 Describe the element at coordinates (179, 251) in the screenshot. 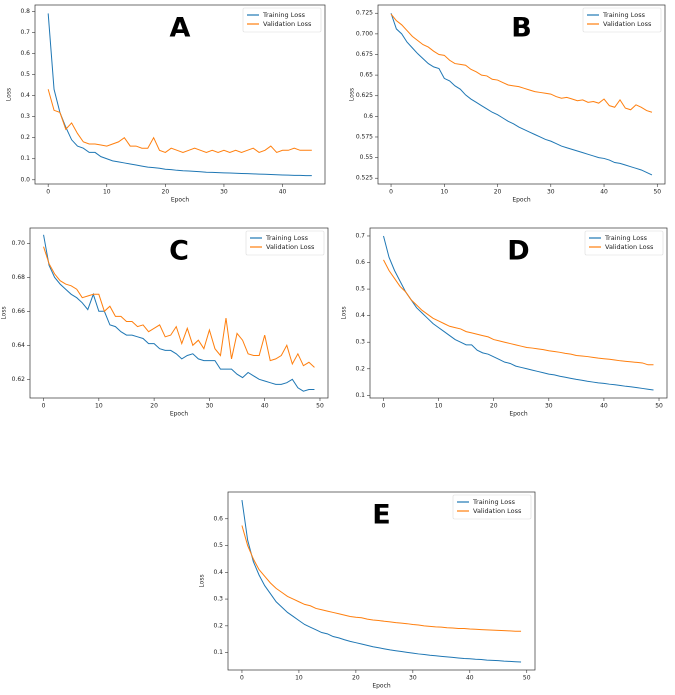

I see `panel-label: C` at that location.